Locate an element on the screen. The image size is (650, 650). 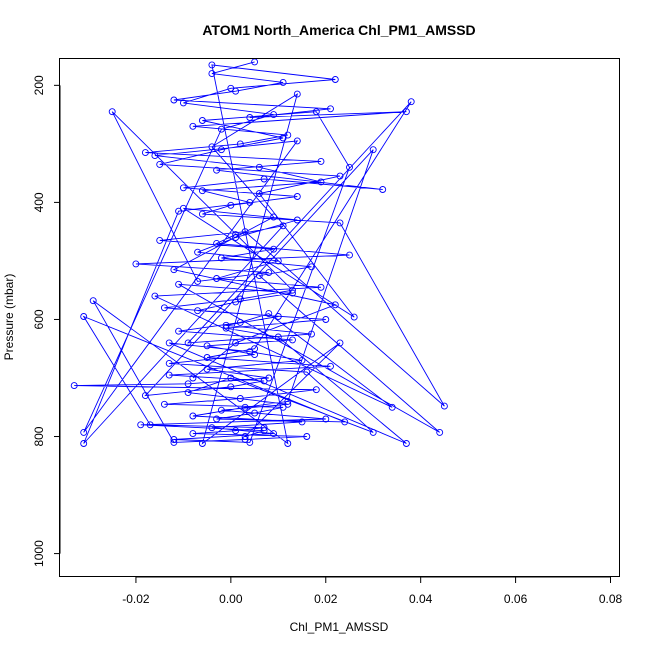
x-tick-label: 0.08 is located at coordinates (611, 599).